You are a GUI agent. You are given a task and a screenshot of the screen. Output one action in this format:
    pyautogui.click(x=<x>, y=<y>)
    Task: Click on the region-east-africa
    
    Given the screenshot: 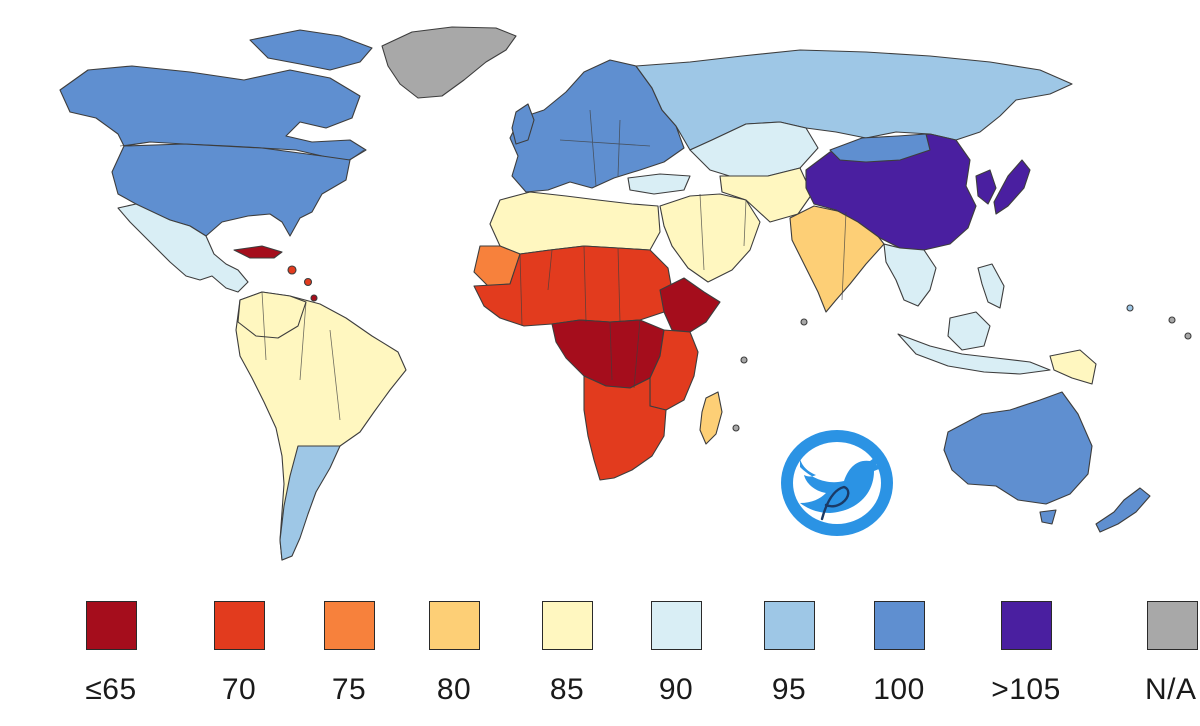 What is the action you would take?
    pyautogui.click(x=674, y=370)
    